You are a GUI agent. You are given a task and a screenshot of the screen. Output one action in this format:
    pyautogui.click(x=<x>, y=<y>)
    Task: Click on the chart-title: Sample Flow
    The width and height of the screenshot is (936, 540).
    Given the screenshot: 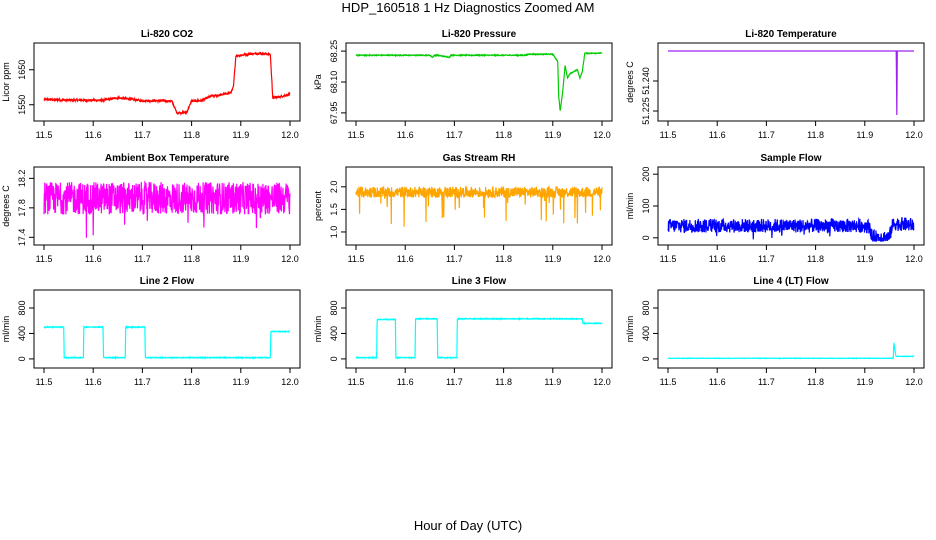 What is the action you would take?
    pyautogui.click(x=790, y=158)
    